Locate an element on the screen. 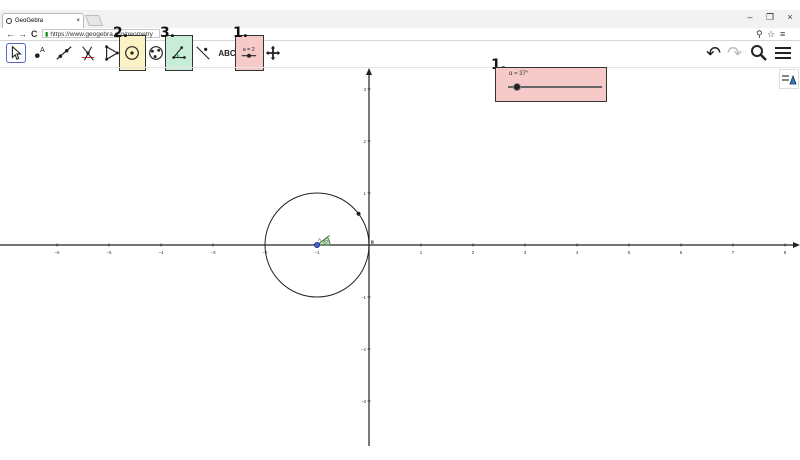 The height and width of the screenshot is (460, 800). circle-center-point-icon is located at coordinates (132, 53).